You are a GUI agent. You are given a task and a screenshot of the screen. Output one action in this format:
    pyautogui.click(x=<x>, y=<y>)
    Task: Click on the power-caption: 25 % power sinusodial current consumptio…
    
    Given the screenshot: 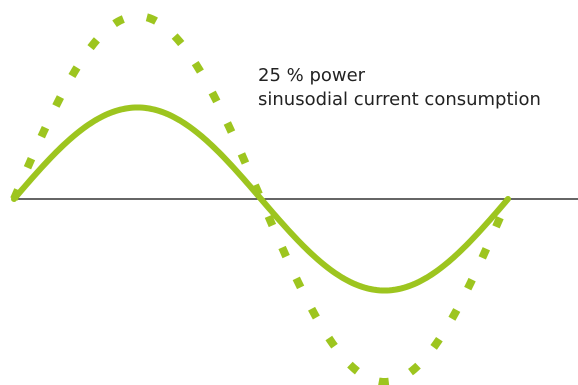 What is the action you would take?
    pyautogui.click(x=399, y=88)
    